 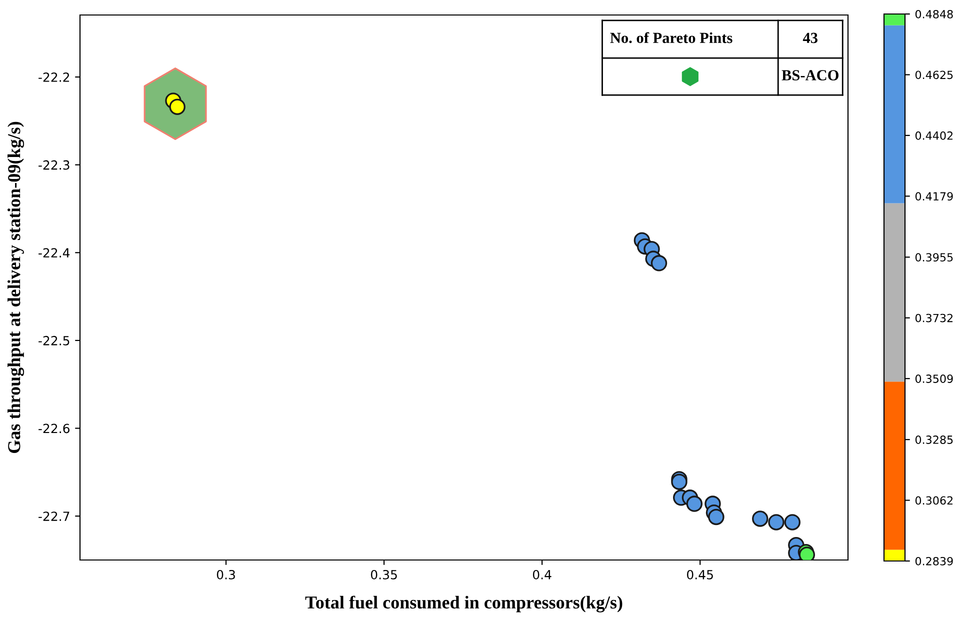 What do you see at coordinates (225, 575) in the screenshot?
I see `x-tick-label: 0.3` at bounding box center [225, 575].